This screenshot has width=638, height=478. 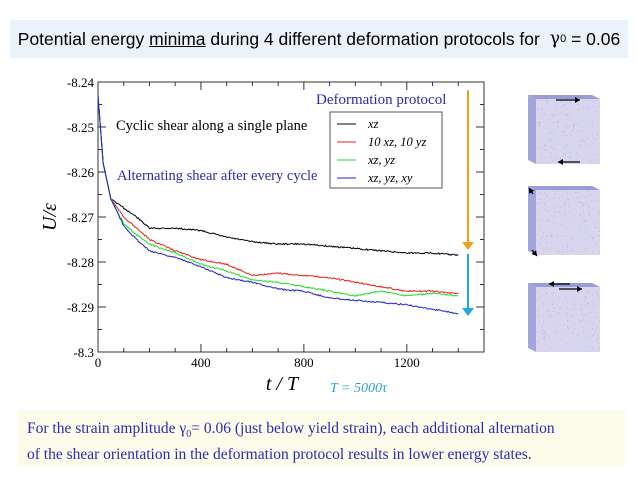 What do you see at coordinates (189, 435) in the screenshot?
I see `gamma-subscript: 0` at bounding box center [189, 435].